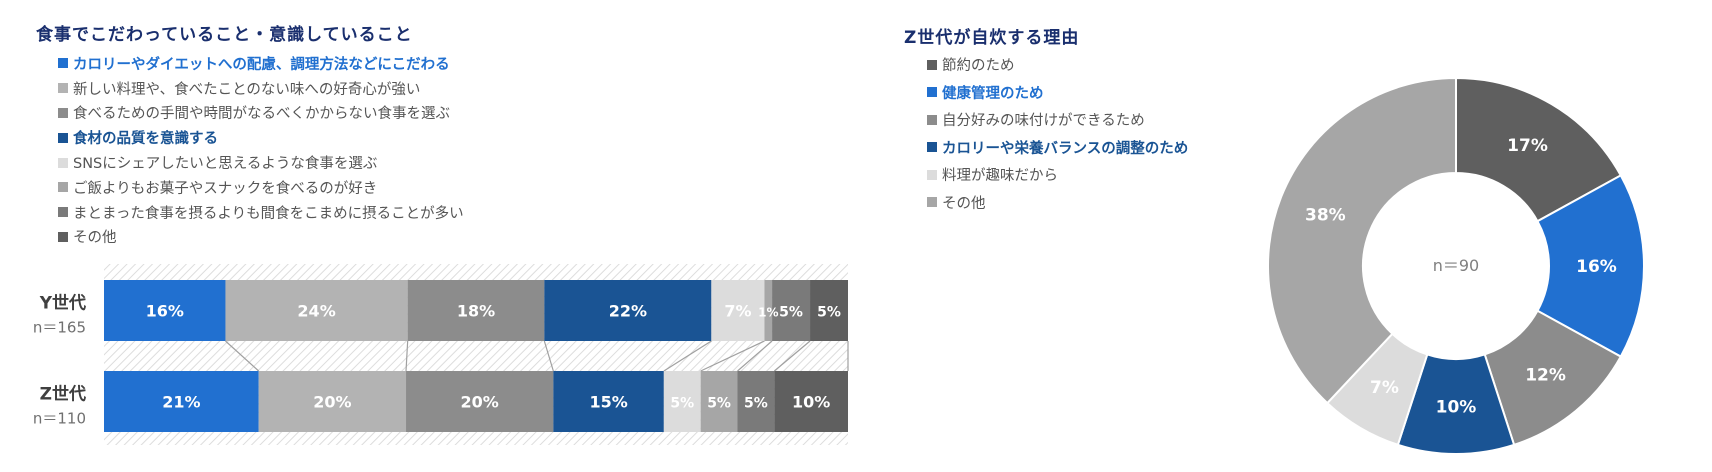  Describe the element at coordinates (59, 328) in the screenshot. I see `category-note: n＝165` at that location.